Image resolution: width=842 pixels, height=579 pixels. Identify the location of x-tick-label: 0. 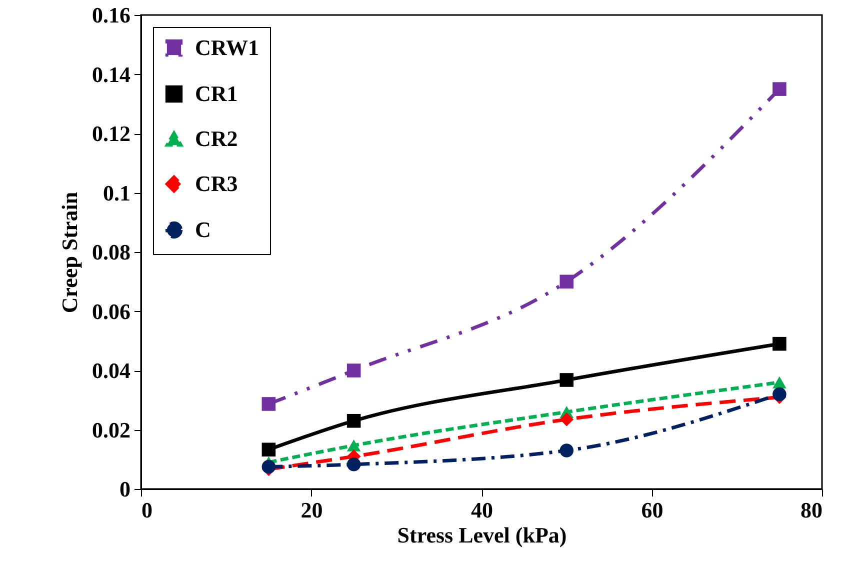
(147, 510).